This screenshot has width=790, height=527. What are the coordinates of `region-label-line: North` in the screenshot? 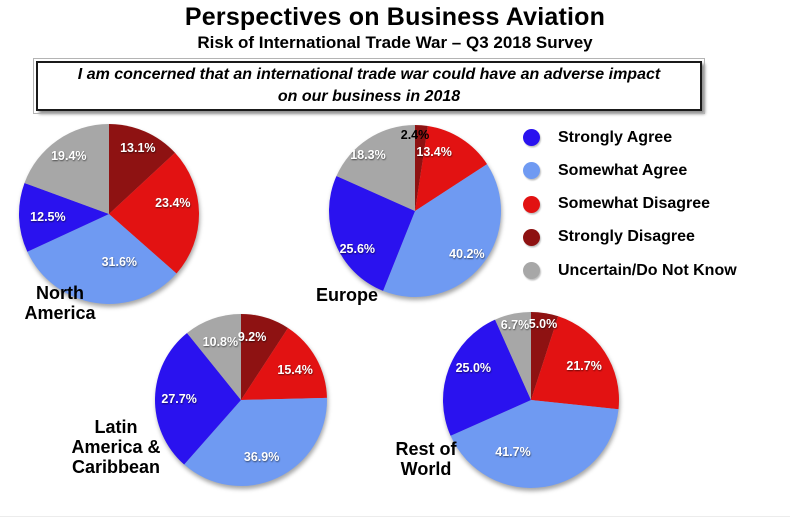 It's located at (60, 293).